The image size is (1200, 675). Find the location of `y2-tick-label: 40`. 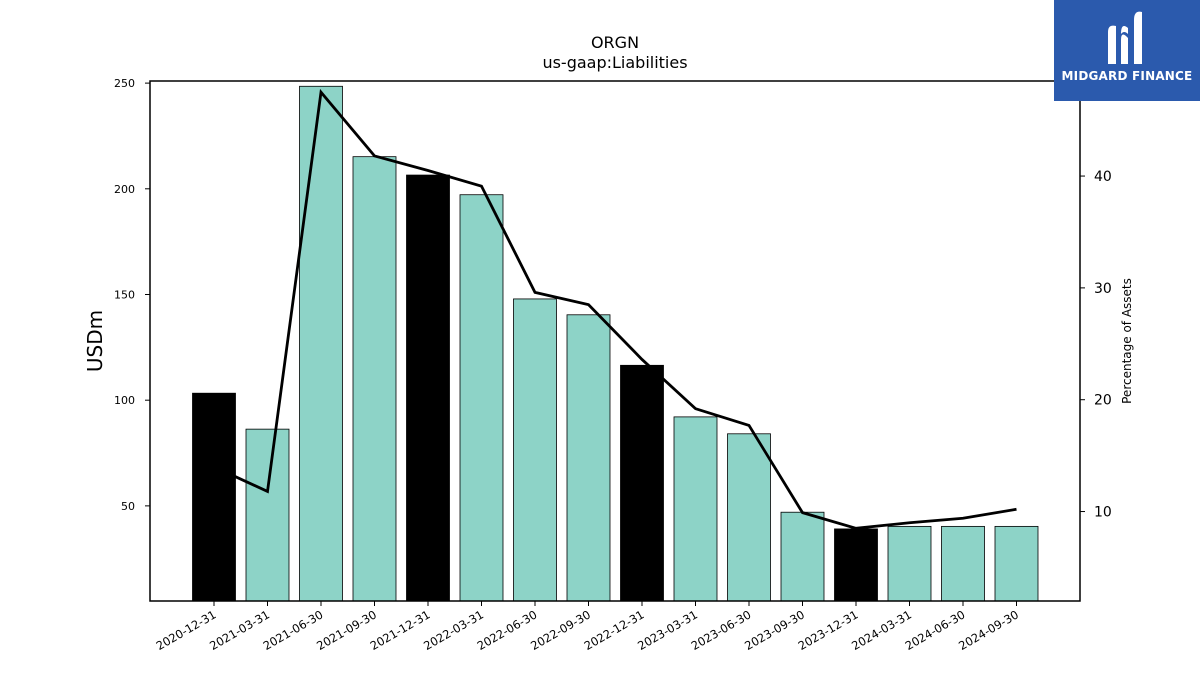

y2-tick-label: 40 is located at coordinates (1103, 177).